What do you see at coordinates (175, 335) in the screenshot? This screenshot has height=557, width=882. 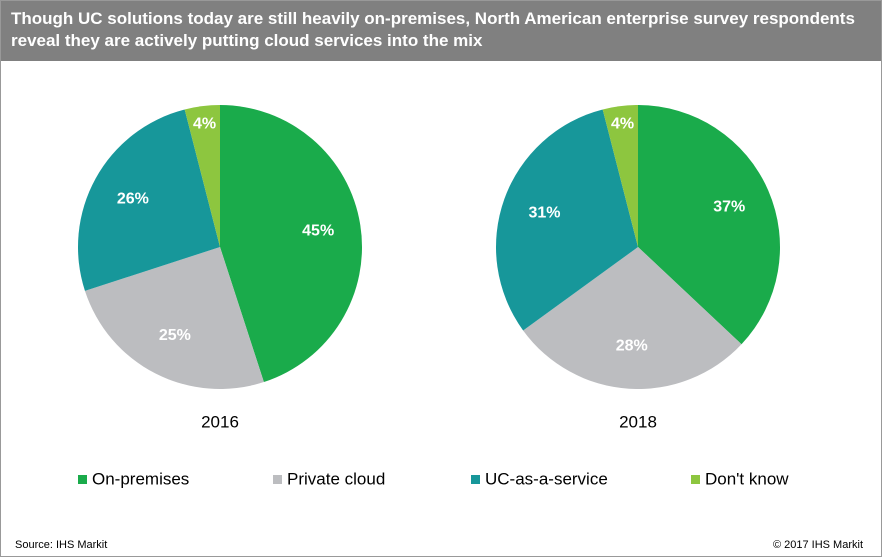 I see `data-label: 25%` at bounding box center [175, 335].